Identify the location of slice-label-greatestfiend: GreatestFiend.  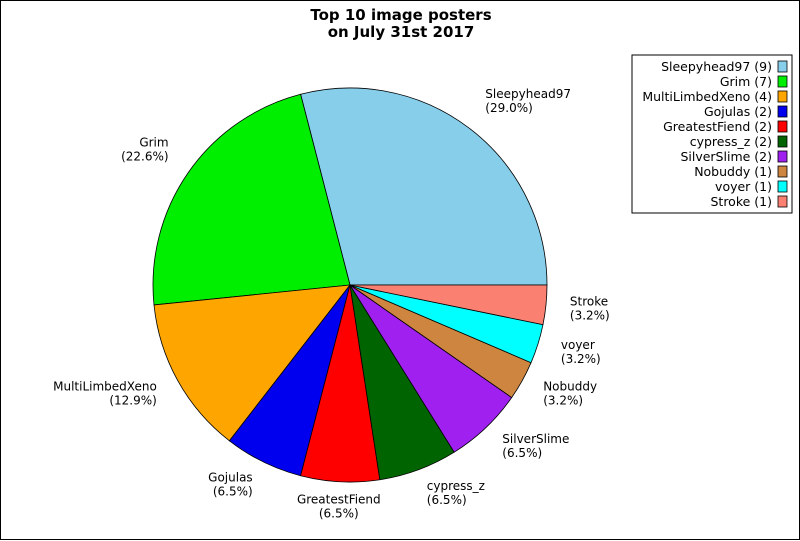
(339, 500).